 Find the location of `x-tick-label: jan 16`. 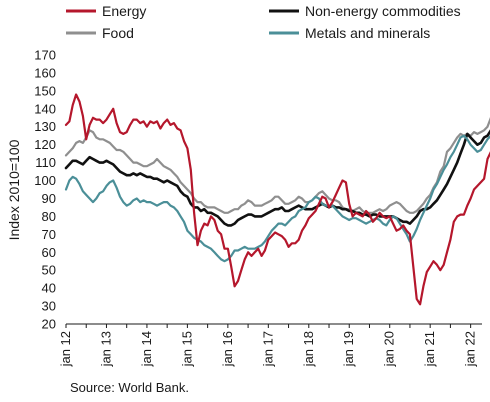

x-tick-label: jan 16 is located at coordinates (227, 349).